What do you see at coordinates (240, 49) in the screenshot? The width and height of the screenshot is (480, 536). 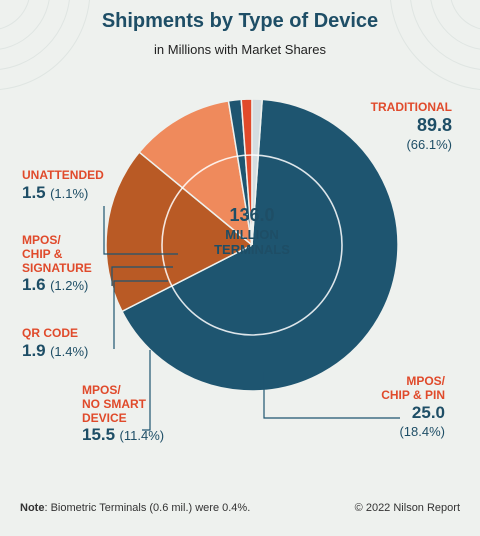 I see `chart-subtitle: in Millions with Market Shares` at bounding box center [240, 49].